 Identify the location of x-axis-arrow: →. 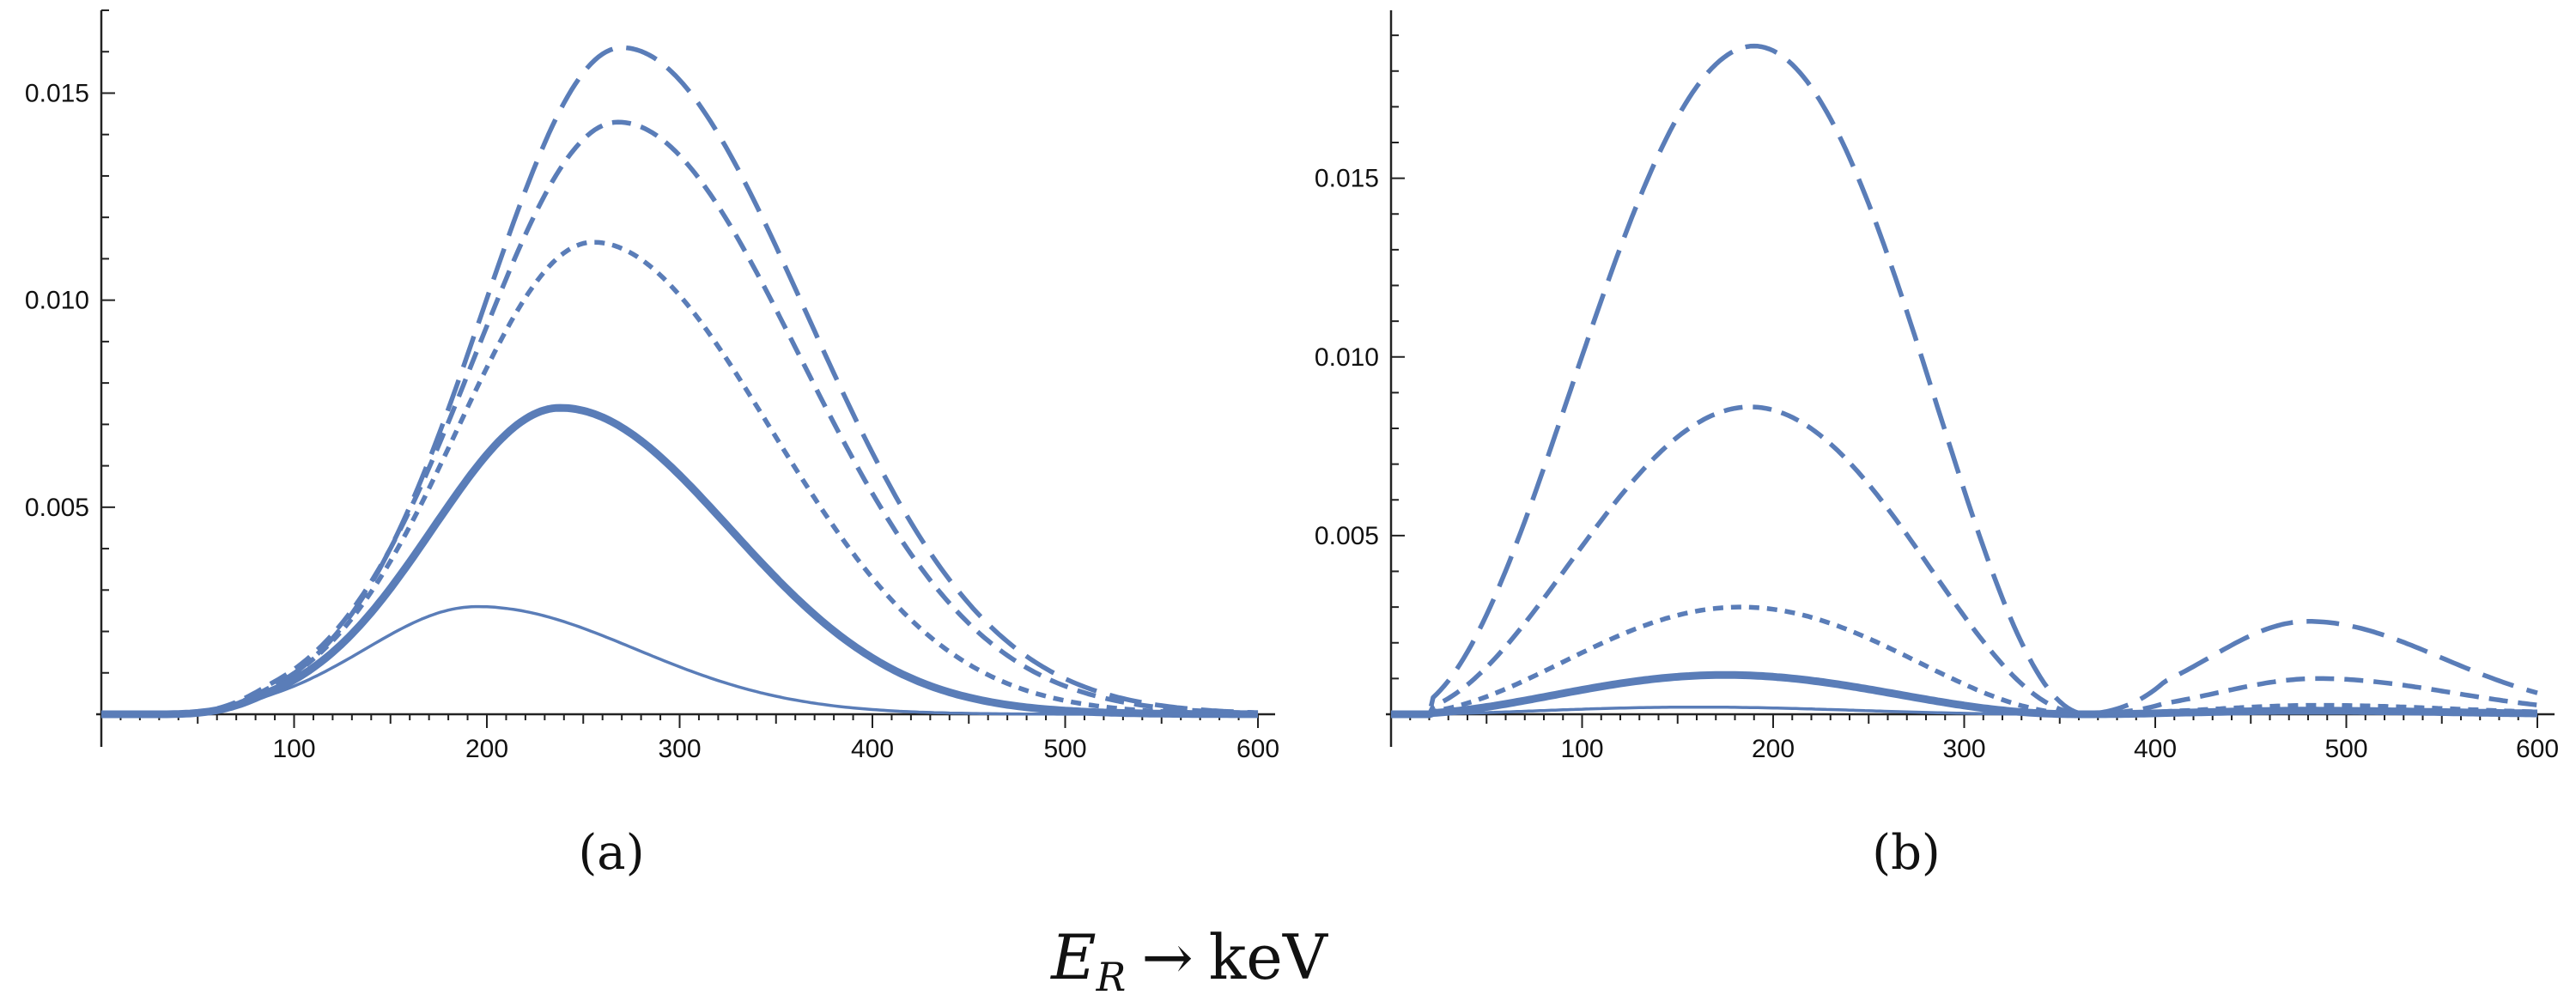
(1167, 957).